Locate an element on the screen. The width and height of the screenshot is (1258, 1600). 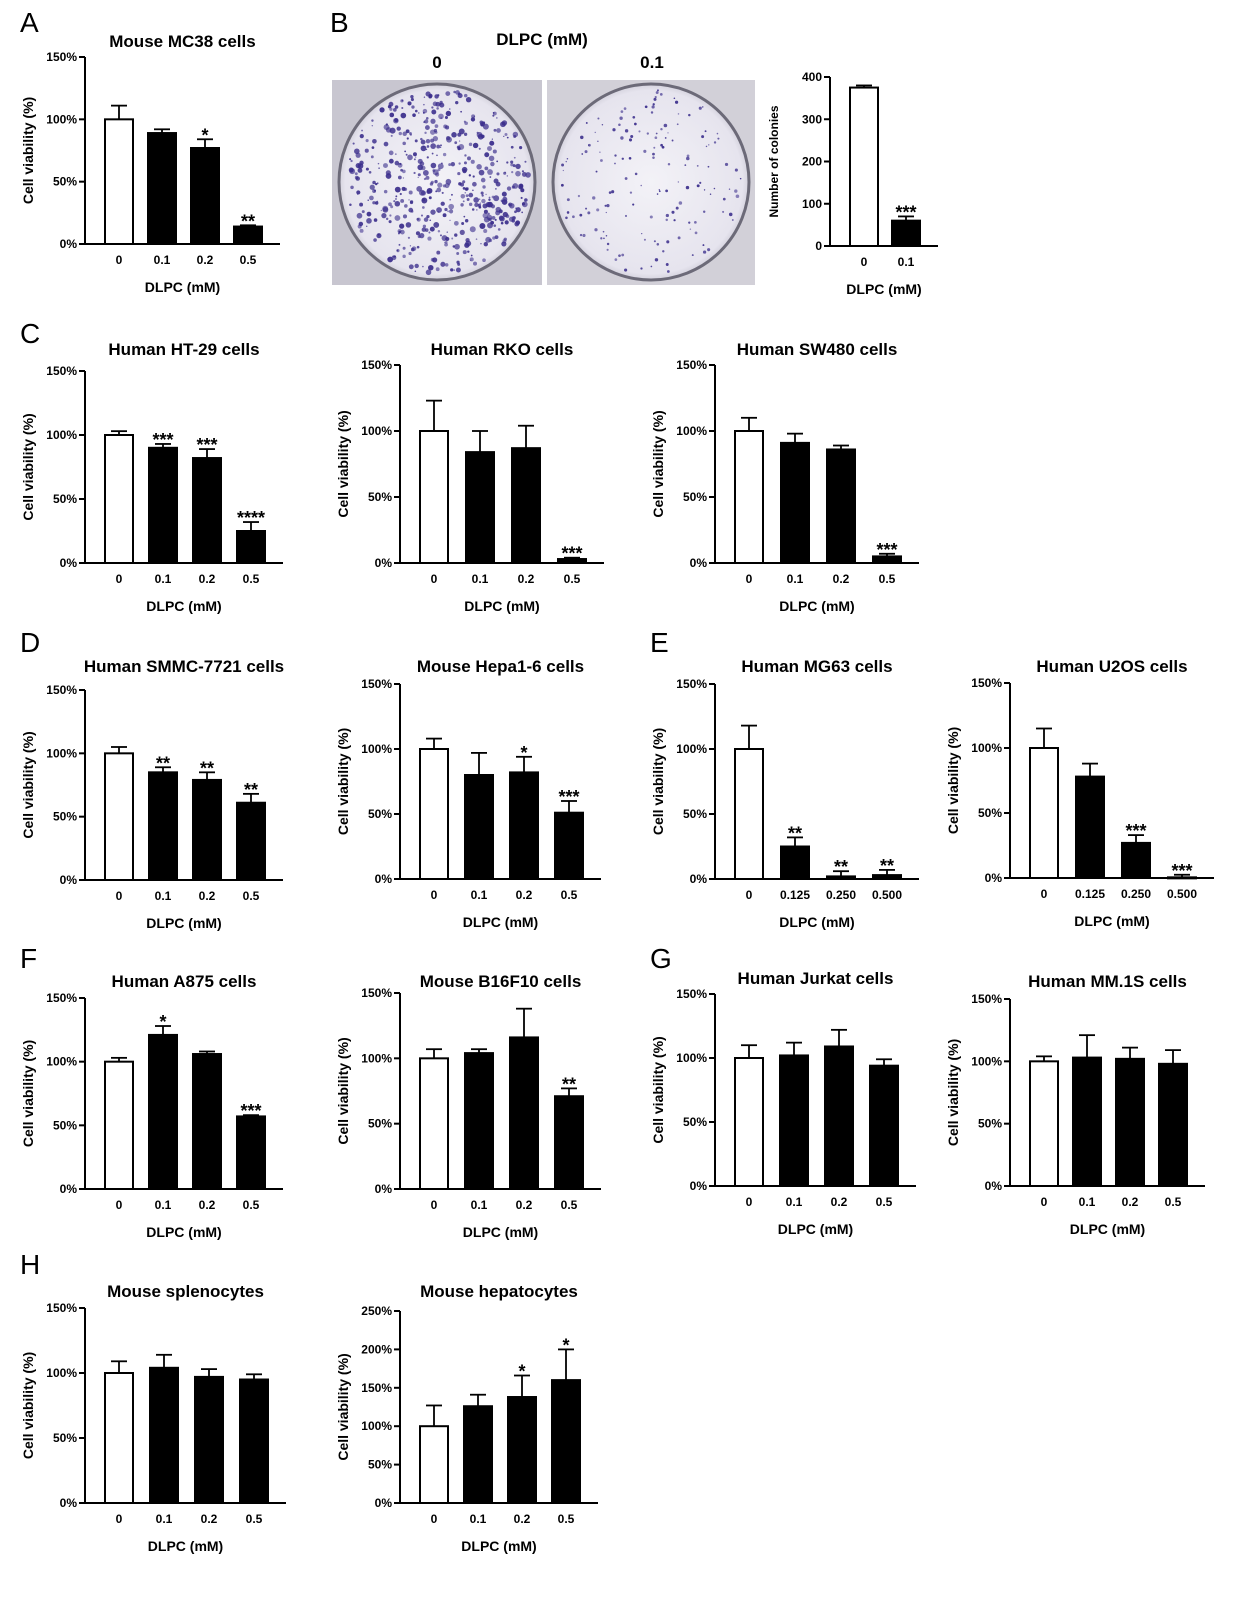
bar-0.125 is located at coordinates (795, 862).